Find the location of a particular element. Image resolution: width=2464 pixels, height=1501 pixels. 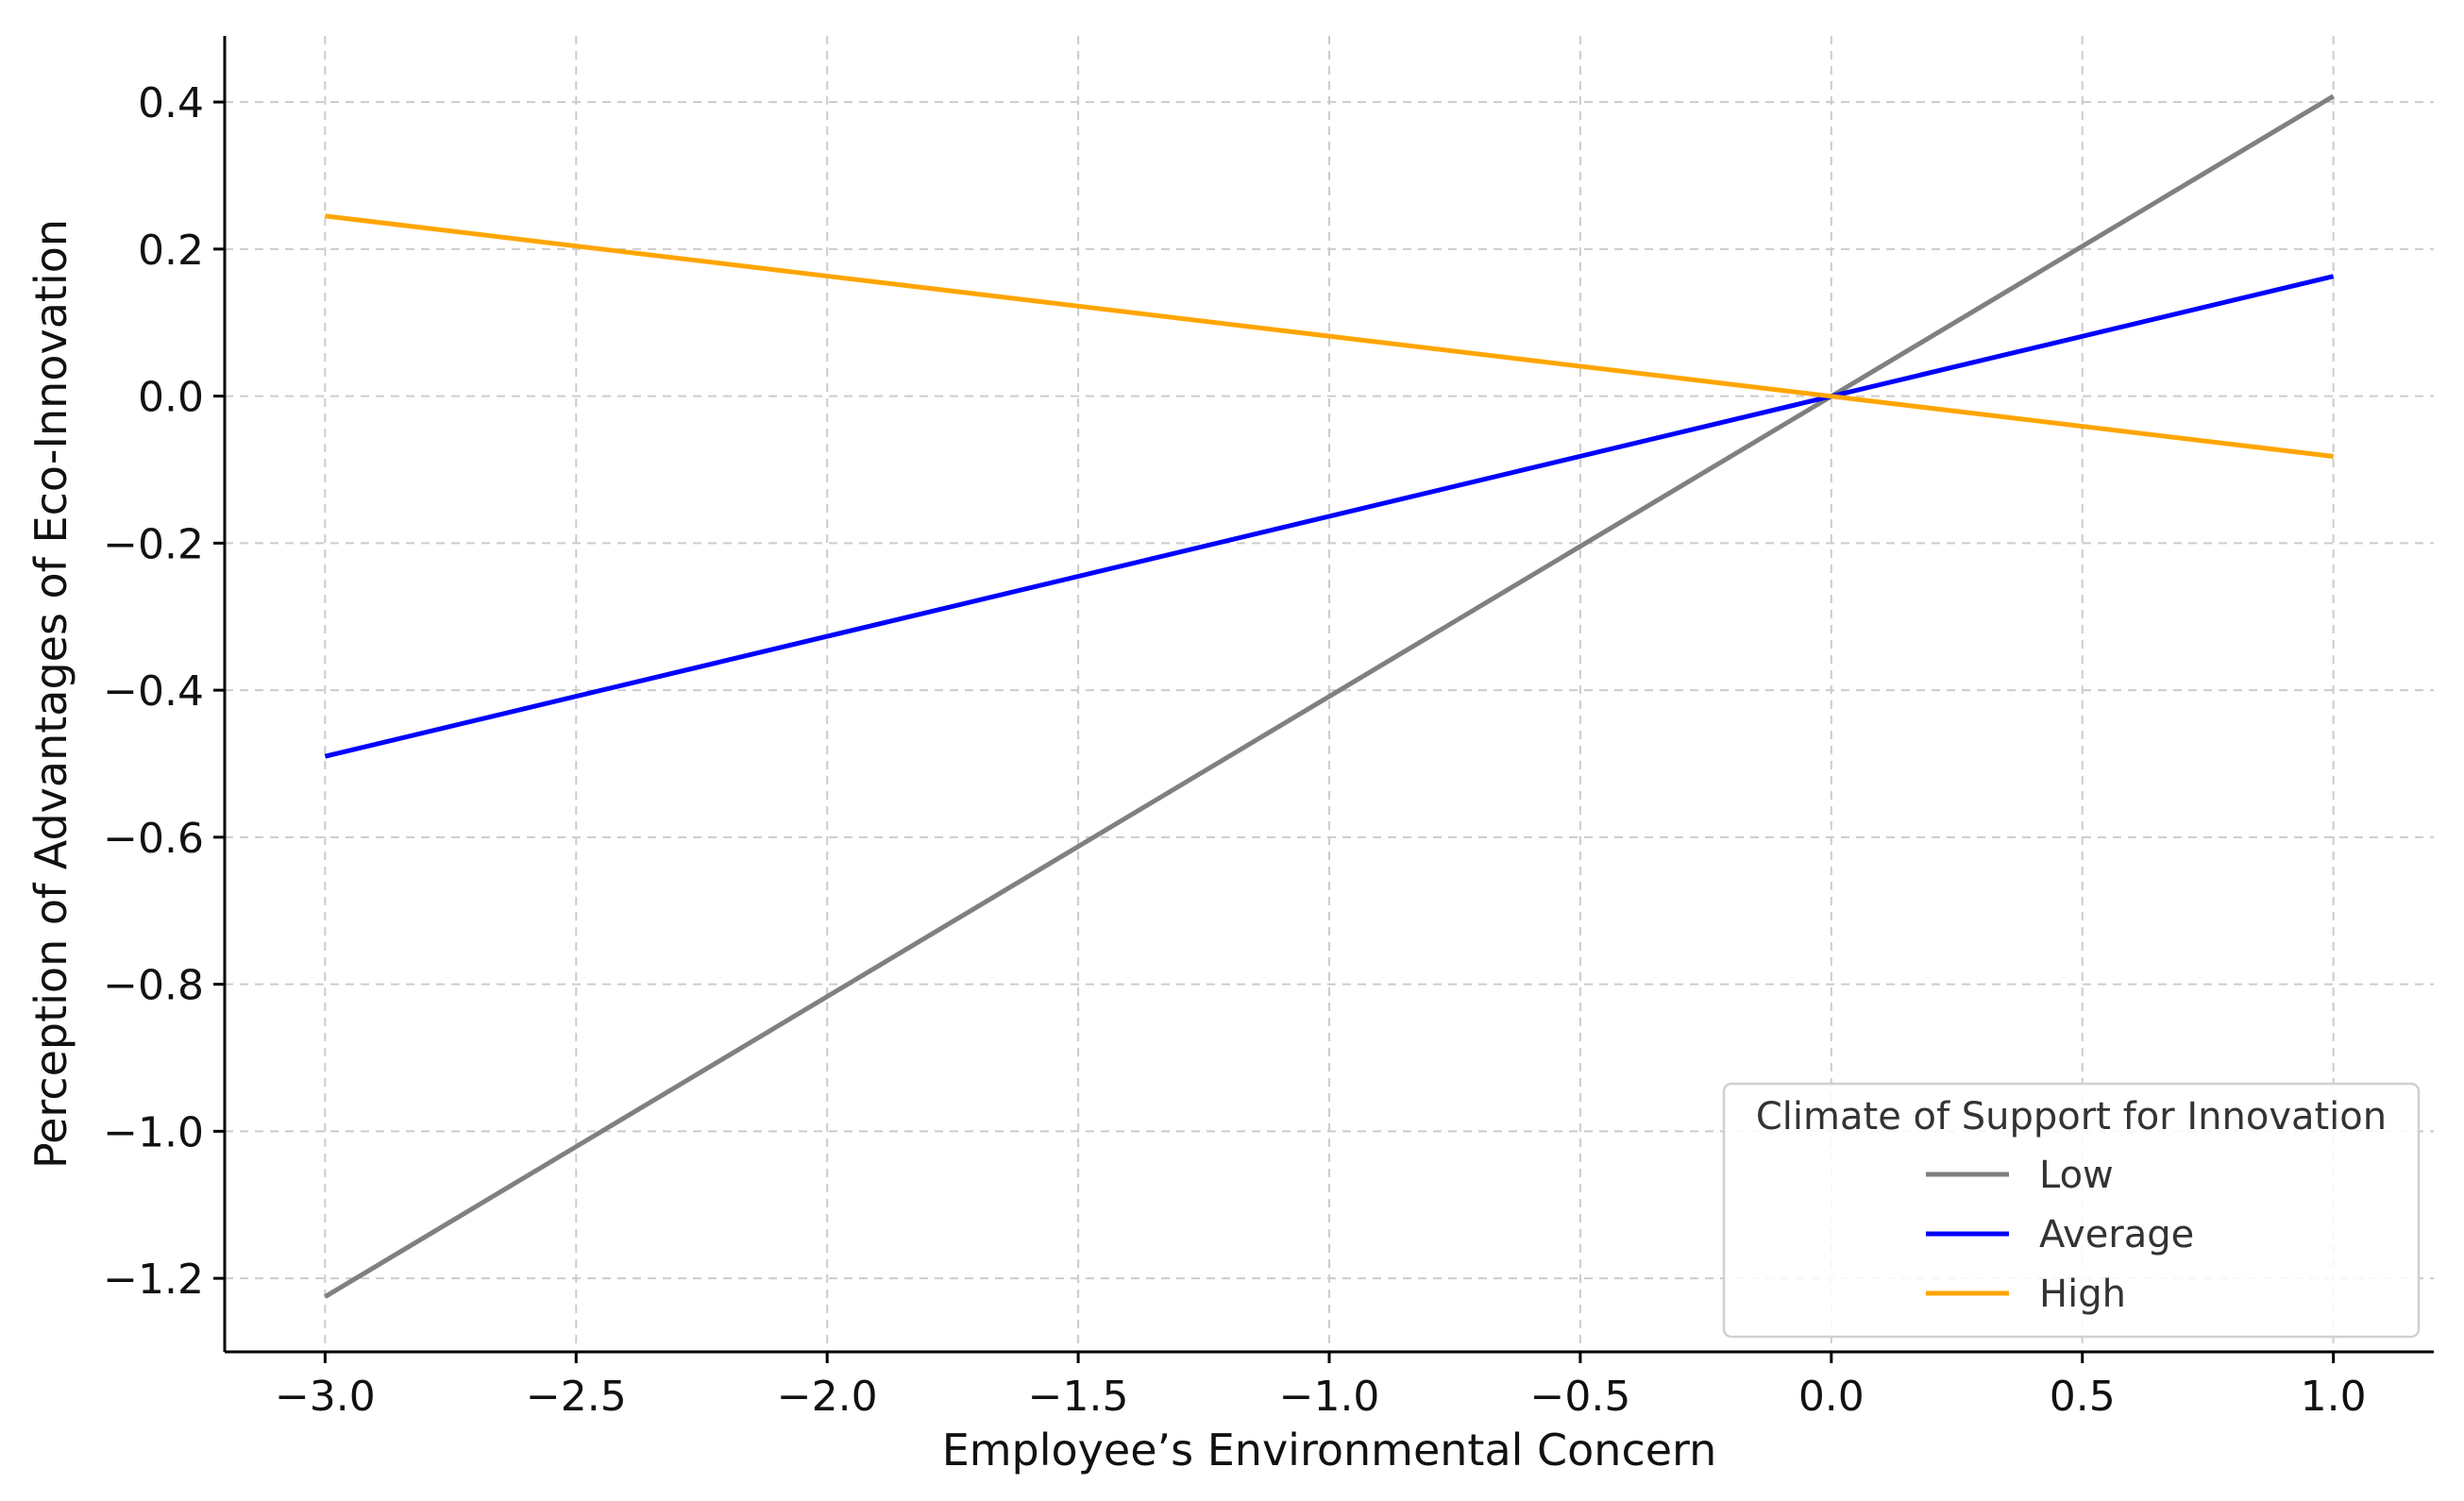

legend-label-high: High is located at coordinates (2082, 1295).